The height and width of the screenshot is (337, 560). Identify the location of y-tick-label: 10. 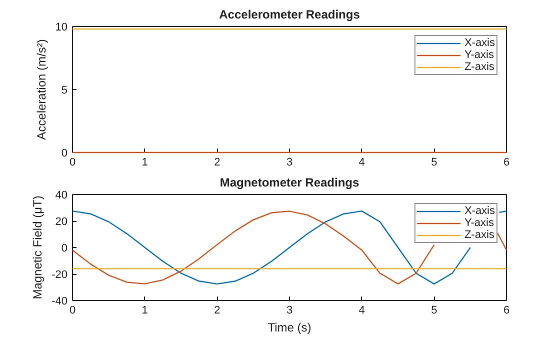
(61, 28).